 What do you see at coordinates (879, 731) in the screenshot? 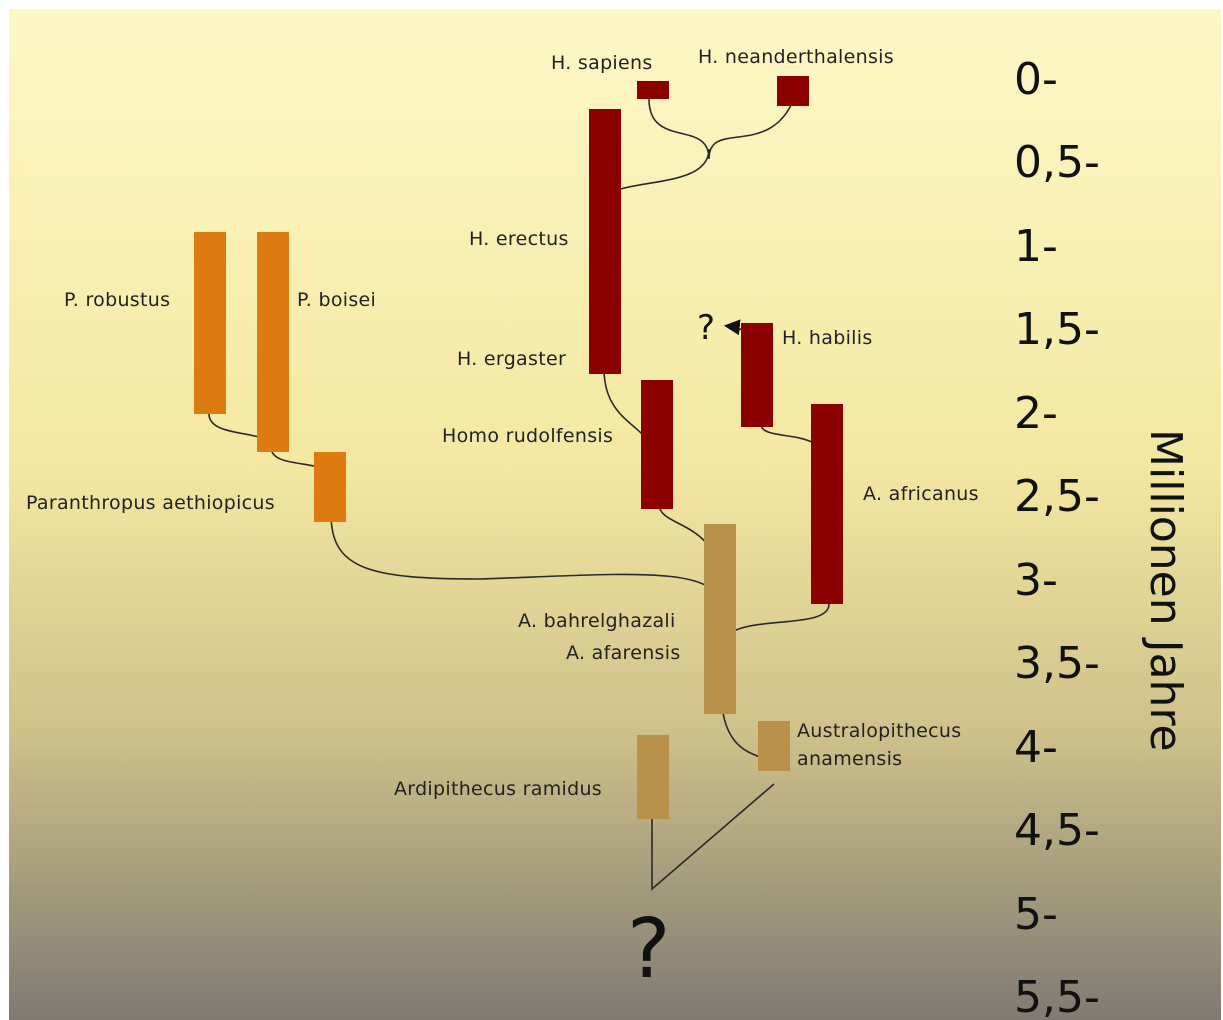
I see `label-australopithecus-anamensis-line1: Australopithecus` at bounding box center [879, 731].